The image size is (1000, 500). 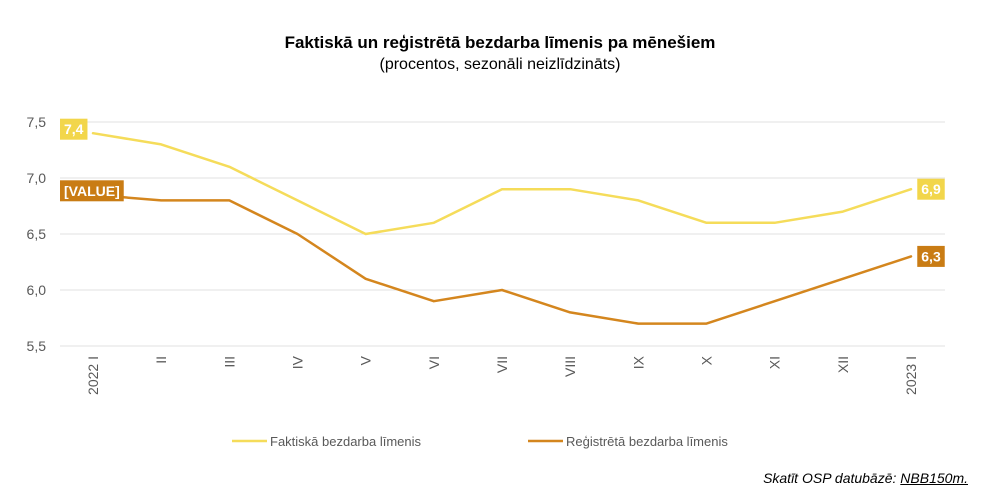 What do you see at coordinates (500, 64) in the screenshot?
I see `chart-subtitle: (procentos, sezonāli neizlīdzināts)` at bounding box center [500, 64].